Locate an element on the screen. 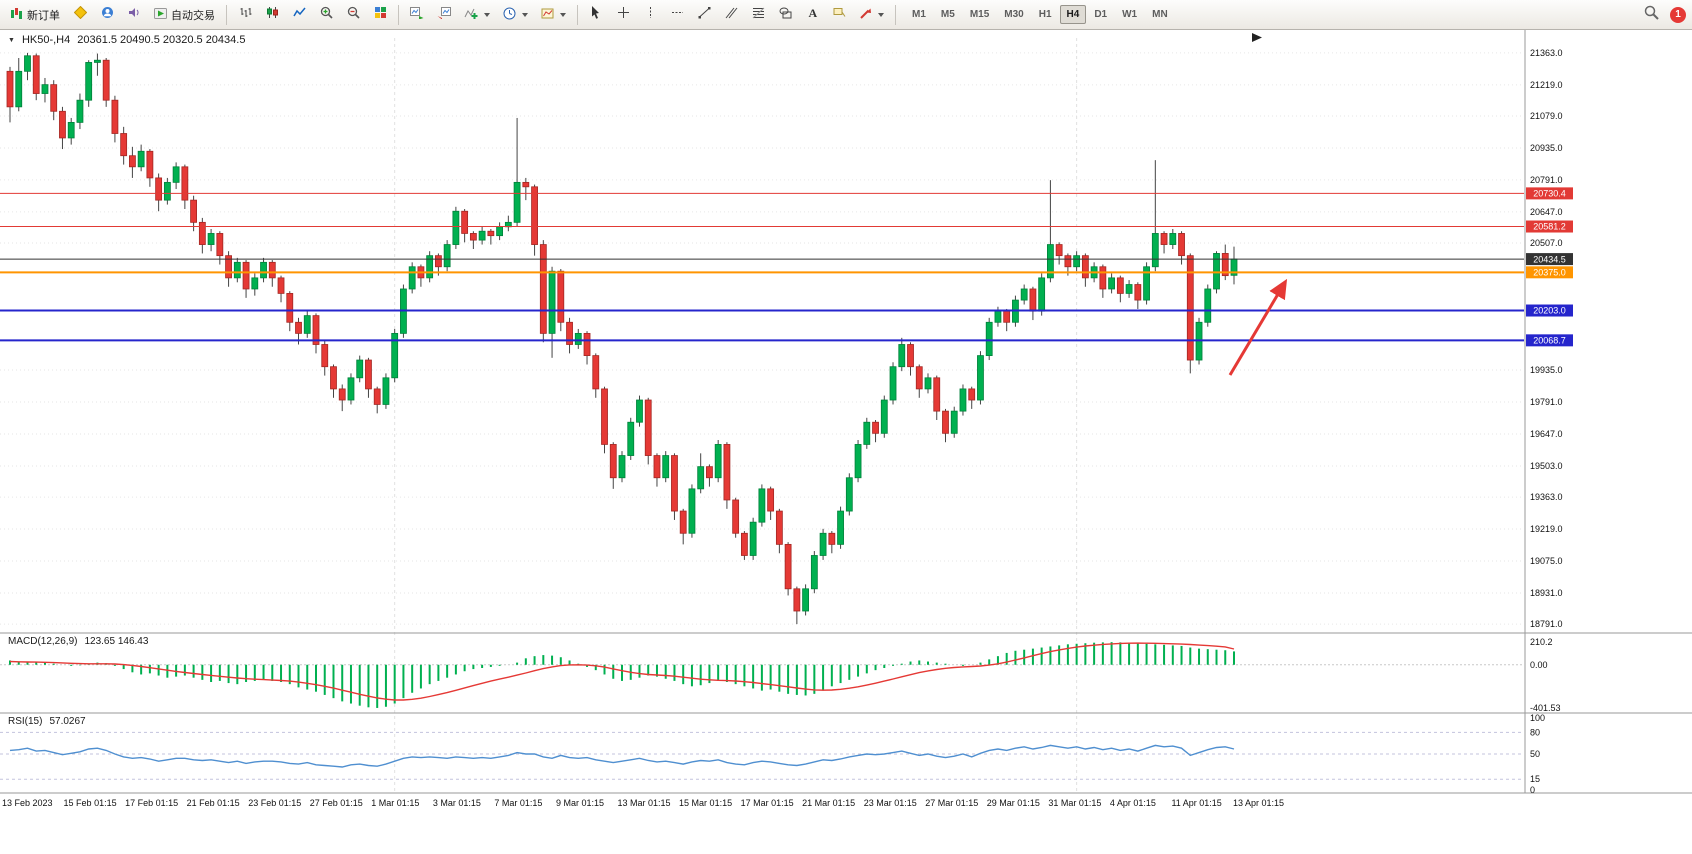 The height and width of the screenshot is (854, 1692). svg-text: 19363.0 is located at coordinates (1546, 497).